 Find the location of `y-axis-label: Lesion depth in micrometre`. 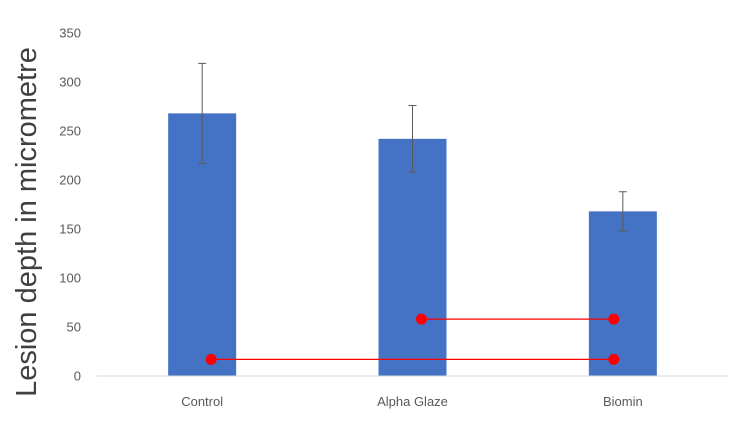

y-axis-label: Lesion depth in micrometre is located at coordinates (27, 222).